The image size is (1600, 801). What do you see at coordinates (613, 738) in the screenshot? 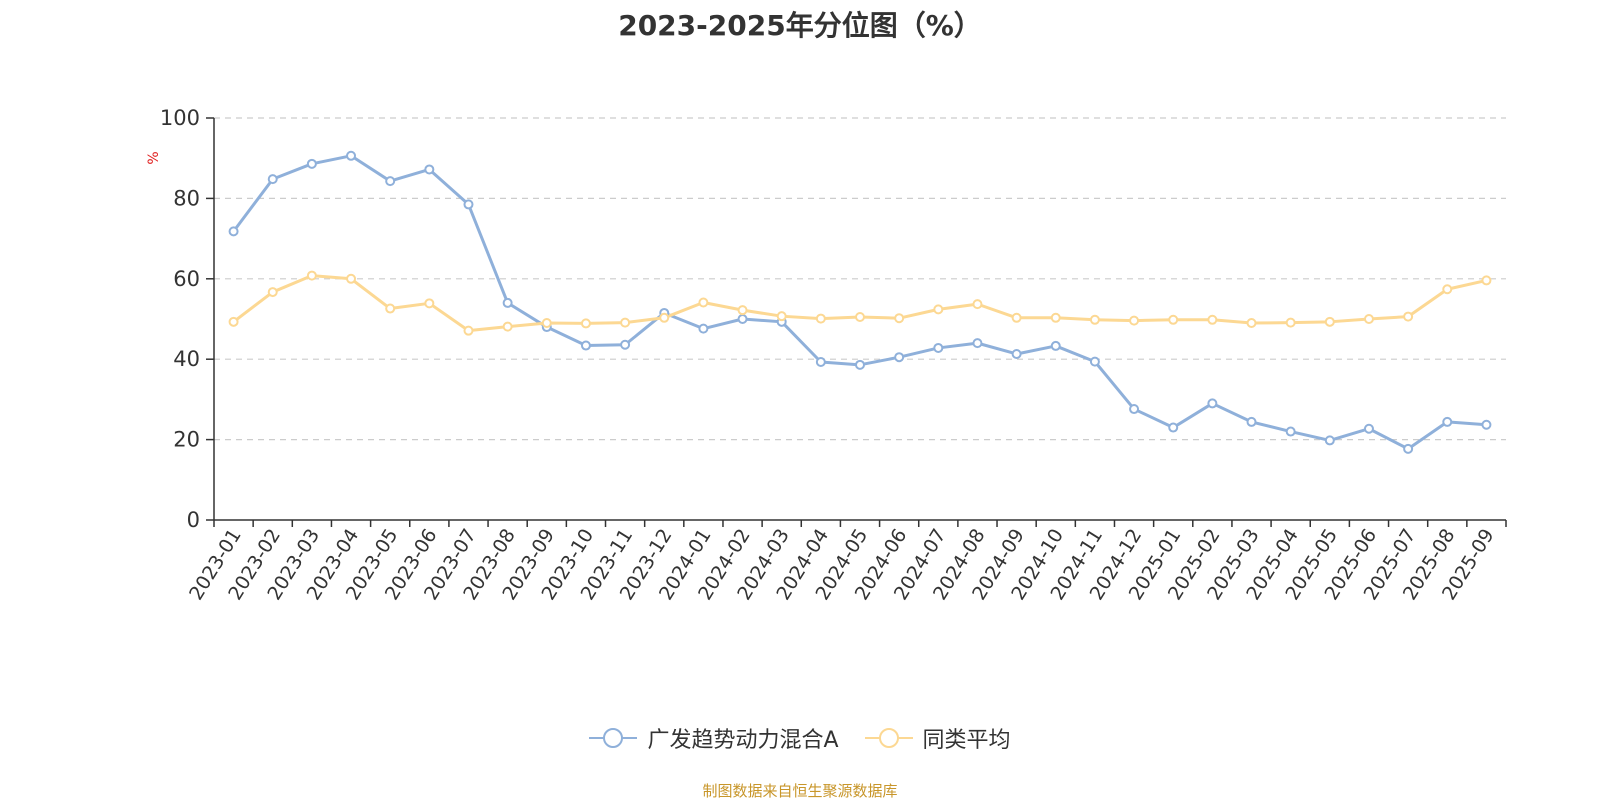
I see `legend-swatch-fund-icon` at bounding box center [613, 738].